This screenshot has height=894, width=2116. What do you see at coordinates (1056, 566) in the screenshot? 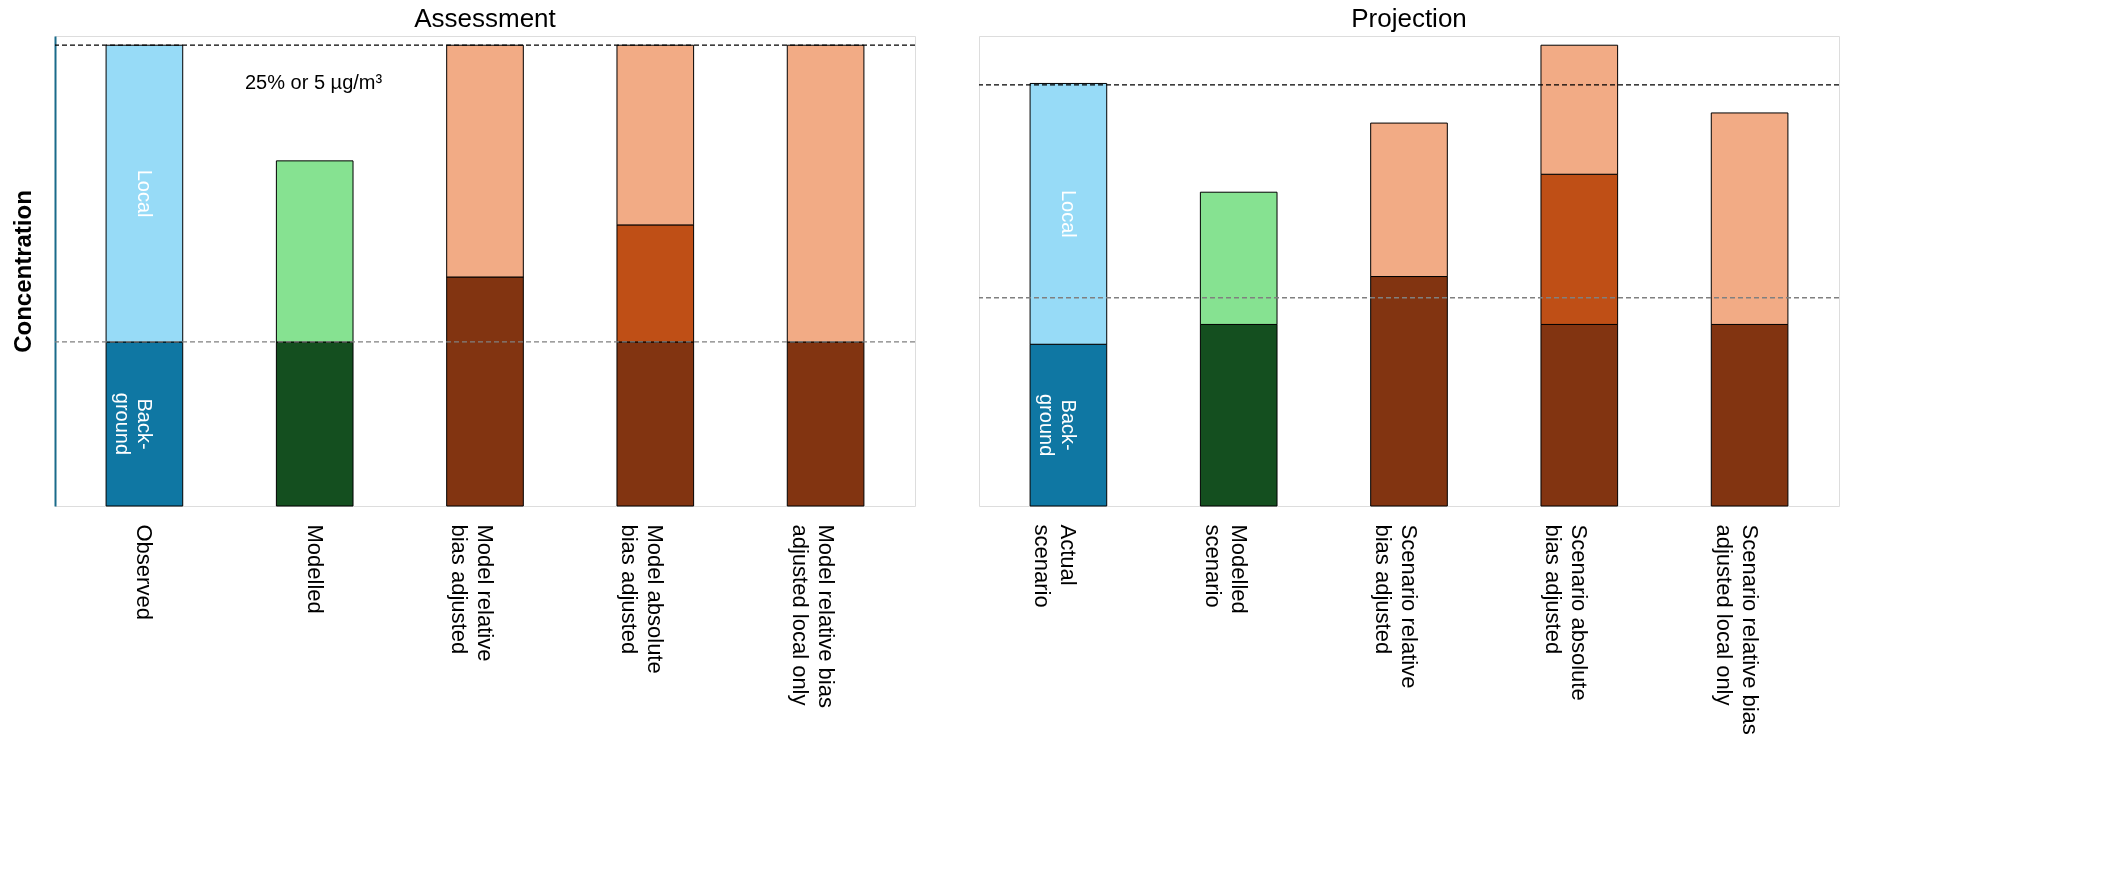
I see `x-tick-label: Actual scenario` at bounding box center [1056, 566].